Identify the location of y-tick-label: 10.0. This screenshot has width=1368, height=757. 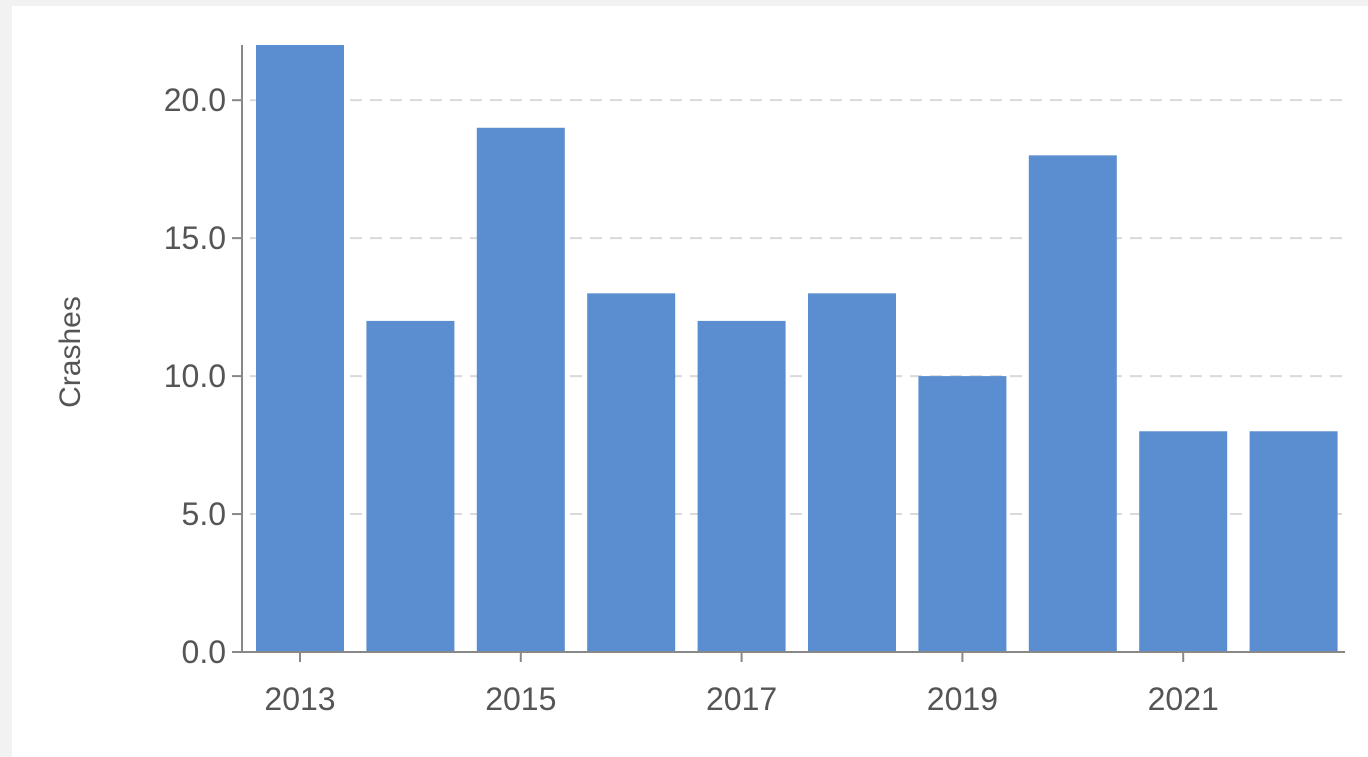
(195, 376).